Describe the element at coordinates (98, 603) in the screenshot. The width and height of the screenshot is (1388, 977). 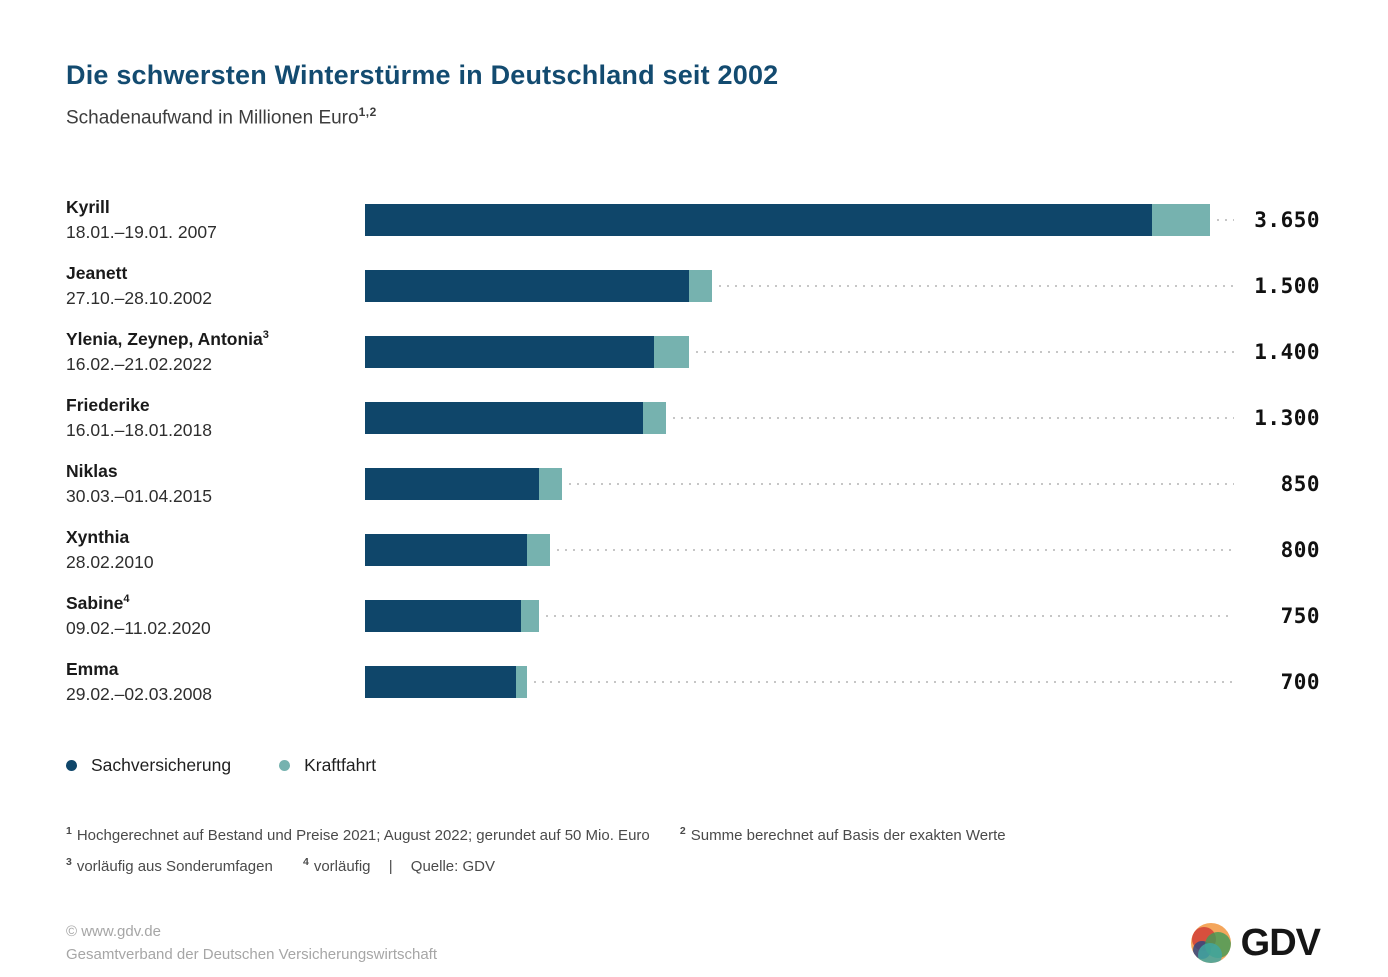
I see `storm-name: Sabine4` at that location.